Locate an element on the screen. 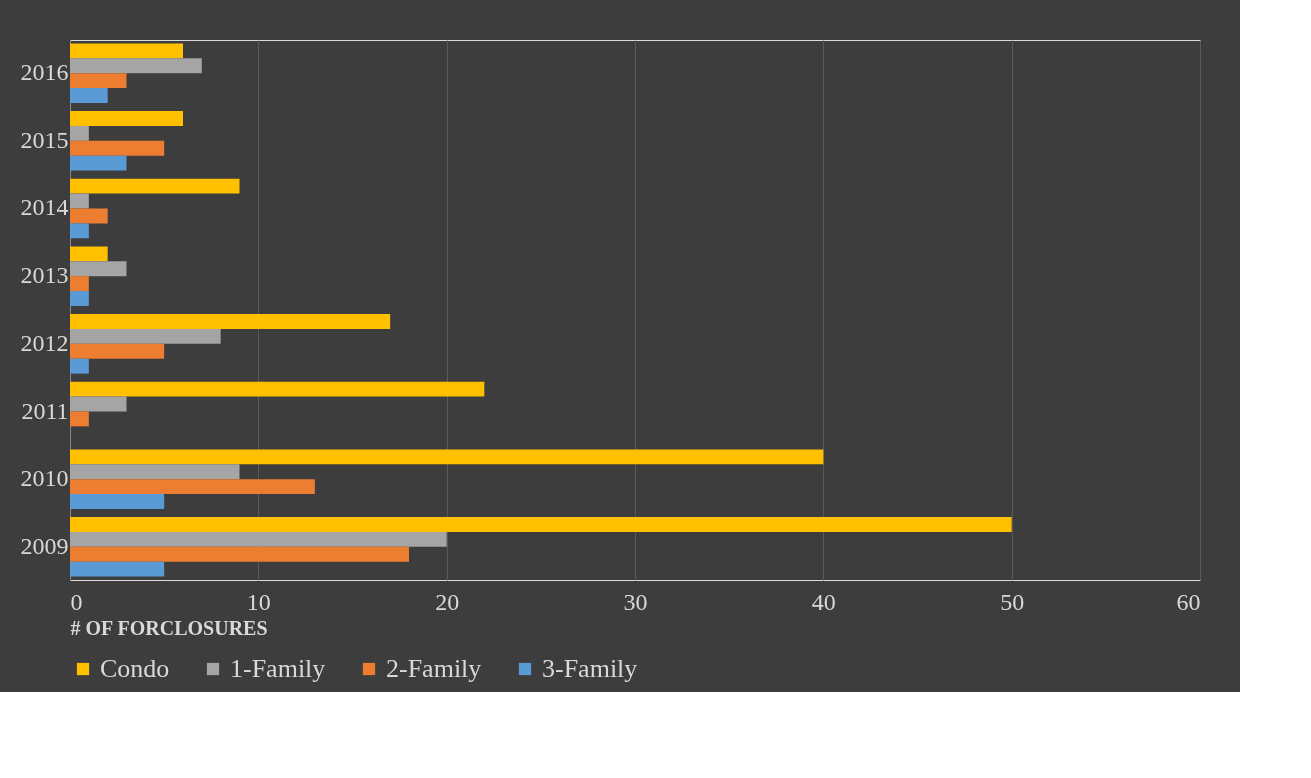 This screenshot has height=778, width=1311. legend-label: Condo is located at coordinates (135, 668).